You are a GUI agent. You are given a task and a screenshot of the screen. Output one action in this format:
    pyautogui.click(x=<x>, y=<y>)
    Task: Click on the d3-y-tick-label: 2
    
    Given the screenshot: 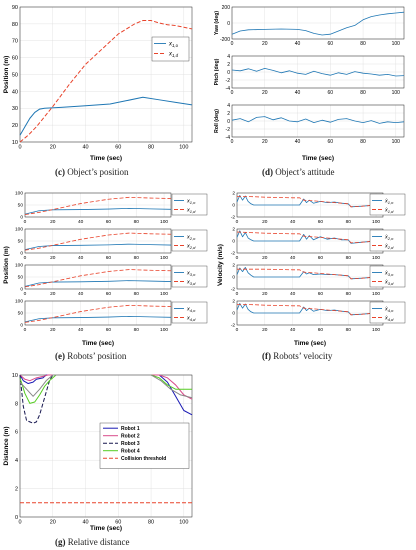 What is the action you would take?
    pyautogui.click(x=228, y=114)
    